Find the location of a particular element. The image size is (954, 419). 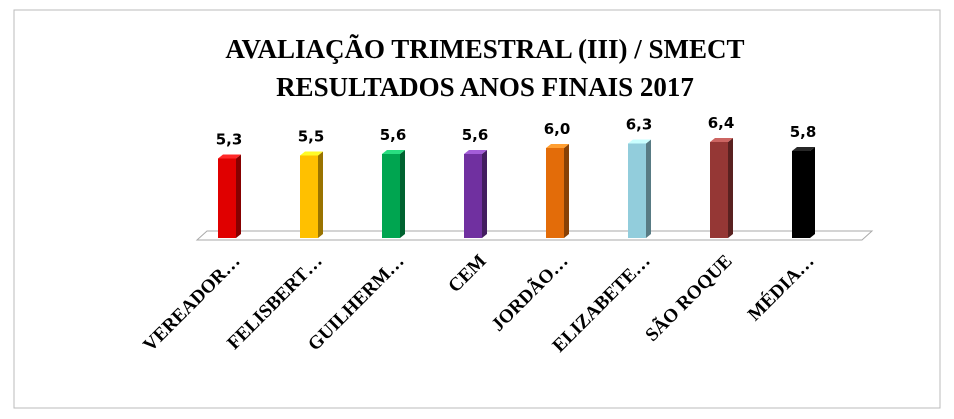

data-label: 6,3 is located at coordinates (639, 125).